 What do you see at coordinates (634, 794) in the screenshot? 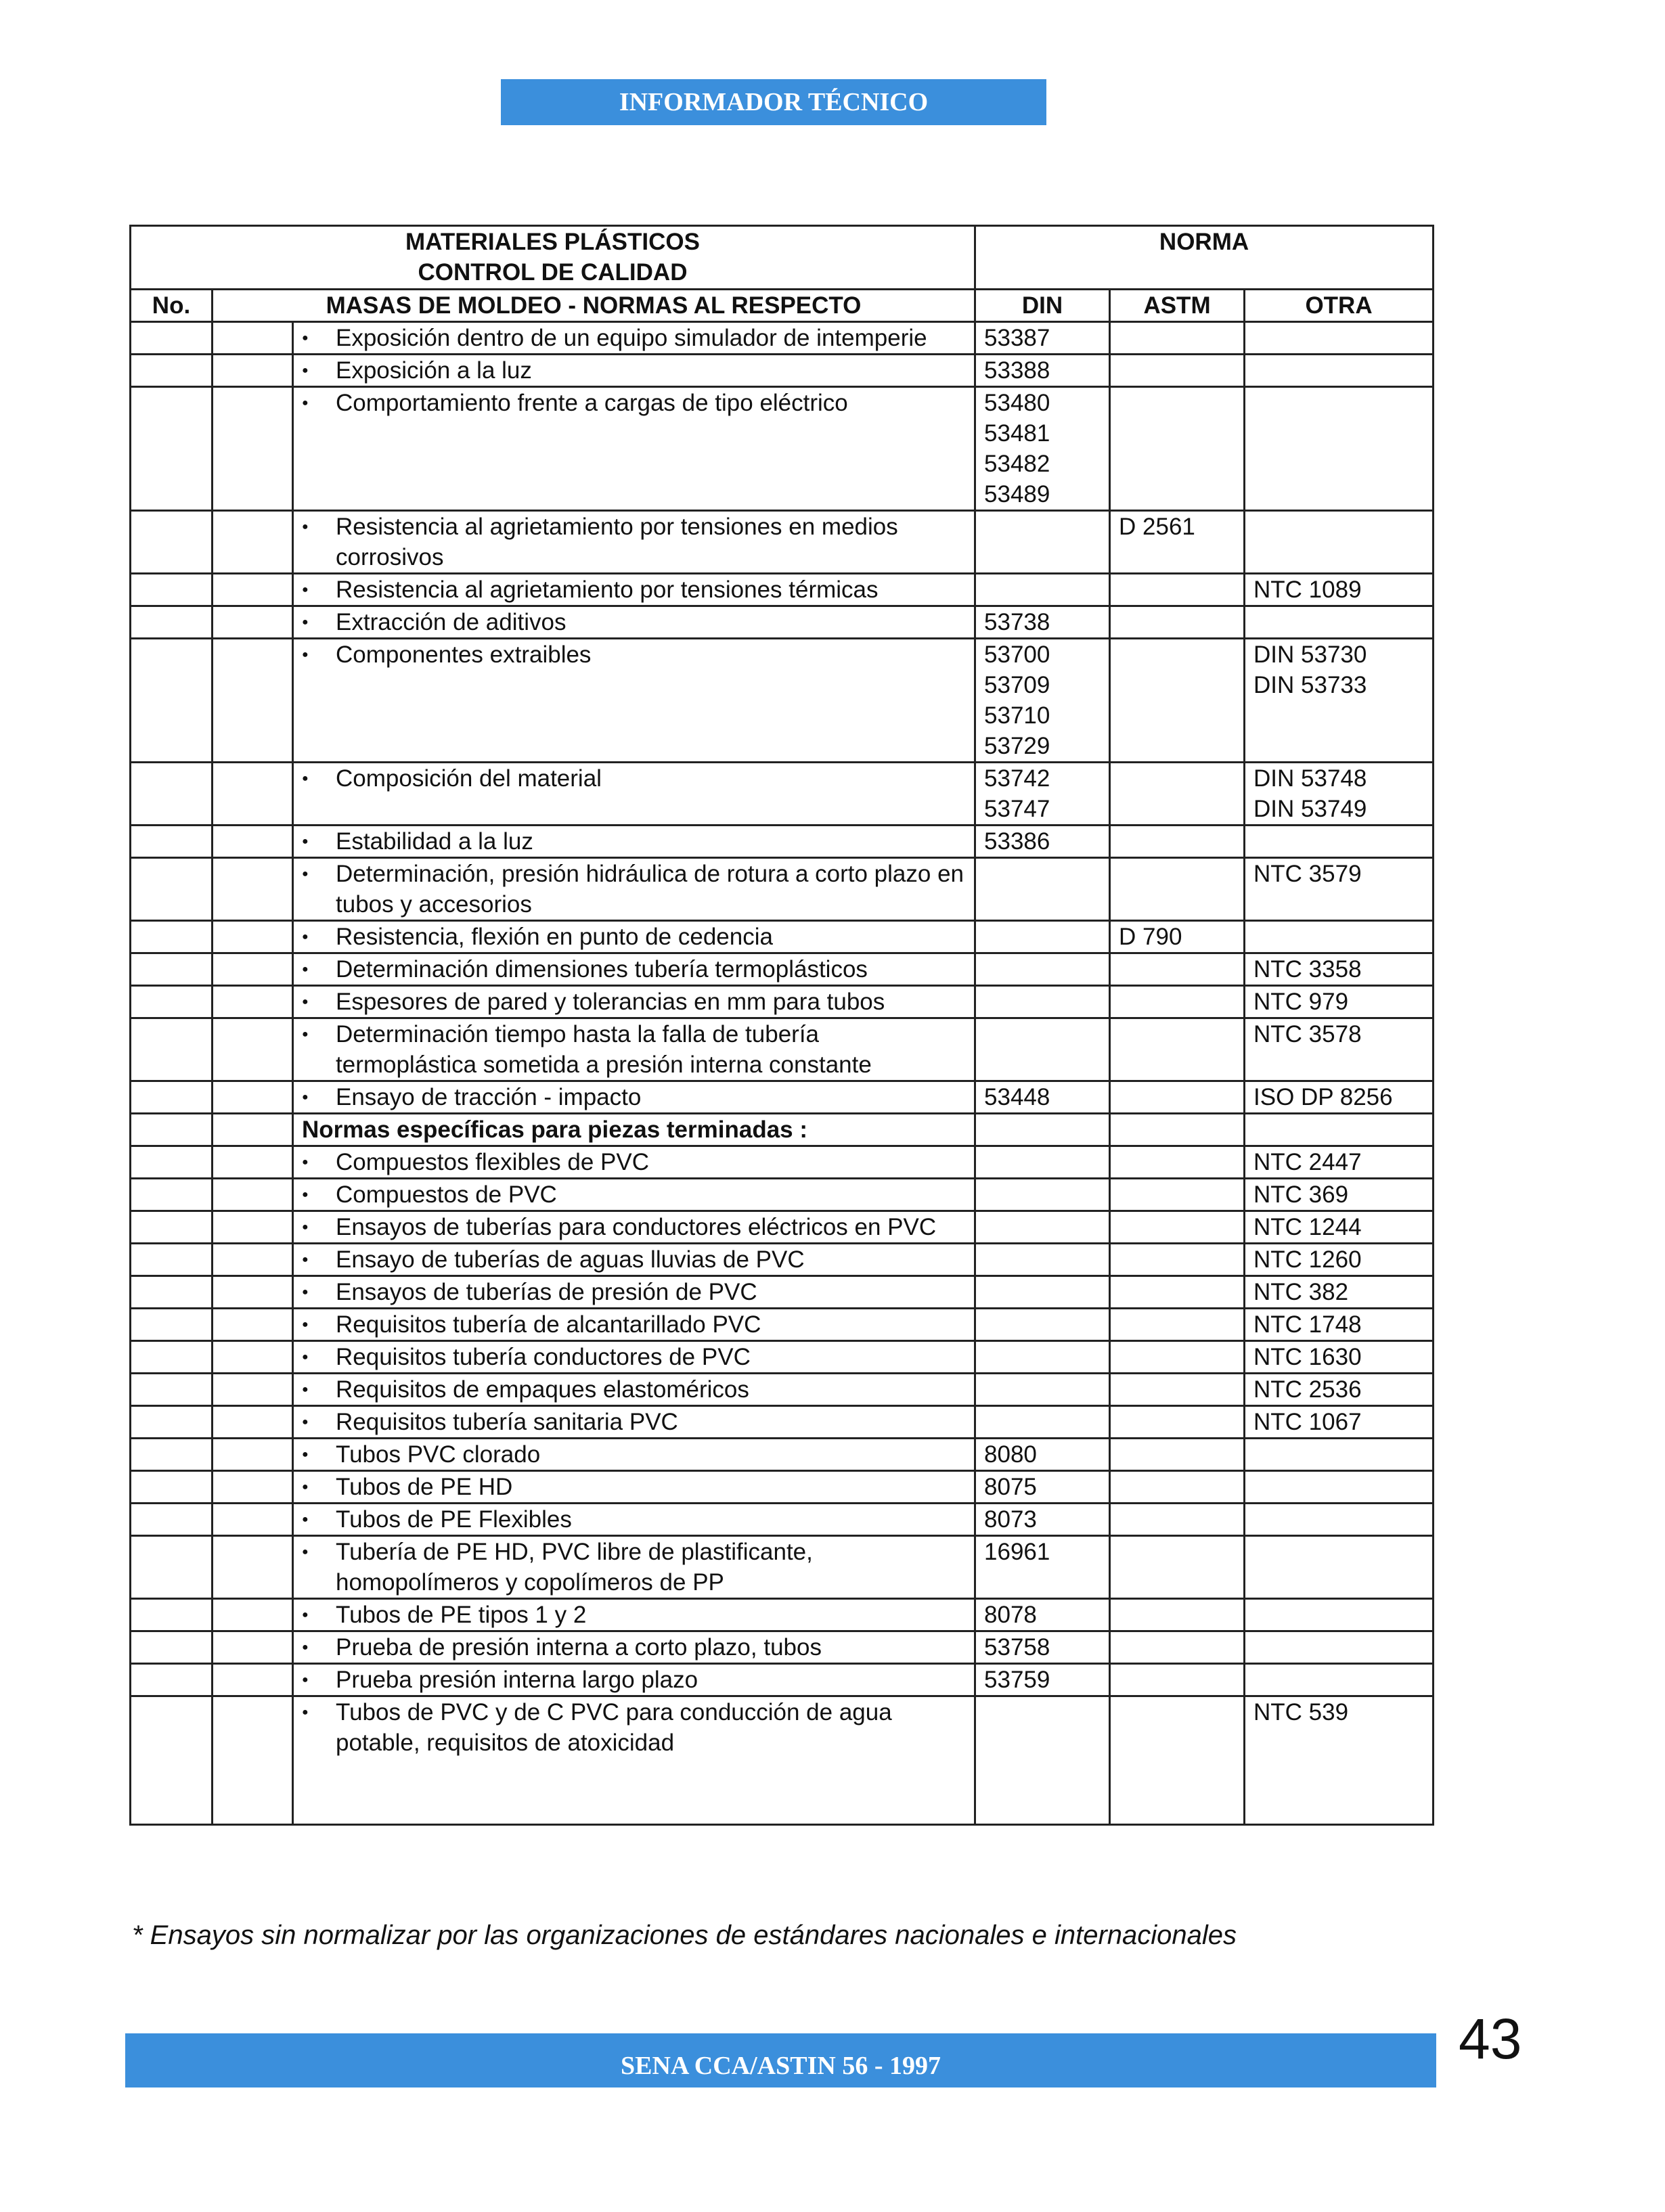
I see `description-cell: ● Composición del material` at bounding box center [634, 794].